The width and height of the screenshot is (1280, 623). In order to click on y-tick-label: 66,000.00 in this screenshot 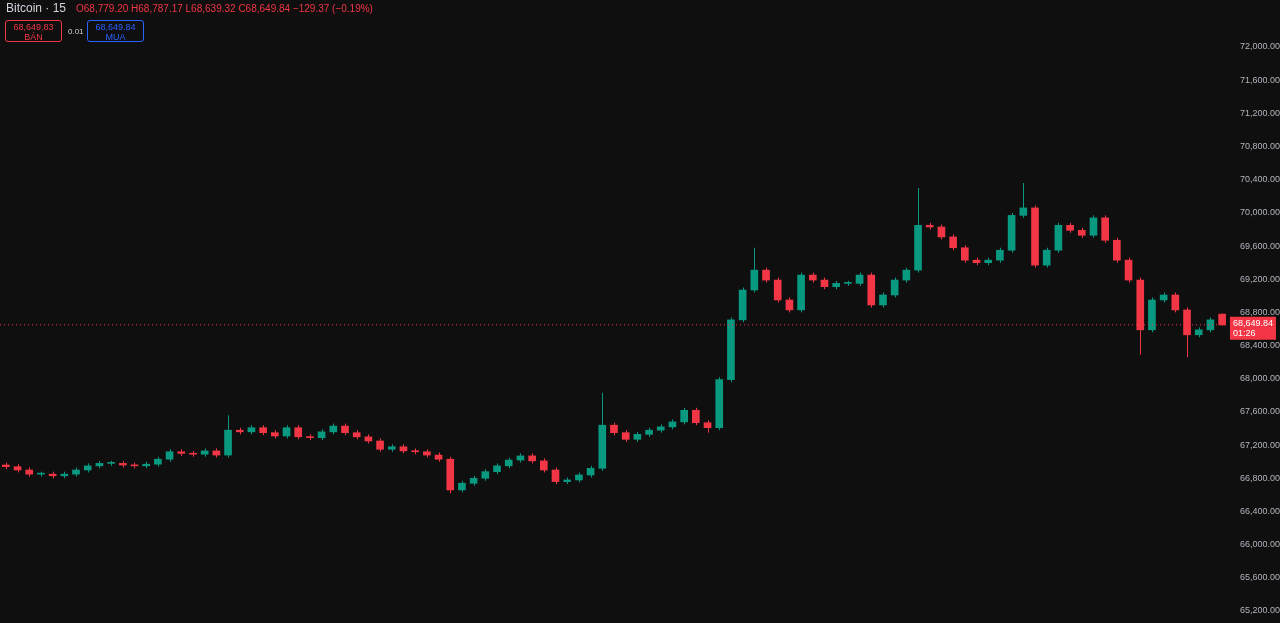, I will do `click(1259, 544)`.